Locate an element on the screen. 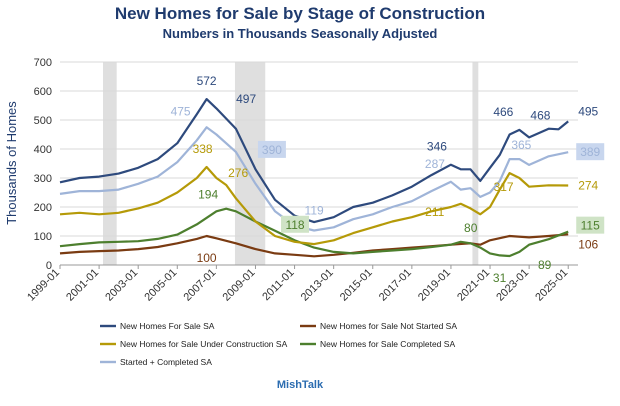 The height and width of the screenshot is (406, 620). x-tick-2009-01: 2009-01 is located at coordinates (239, 285).